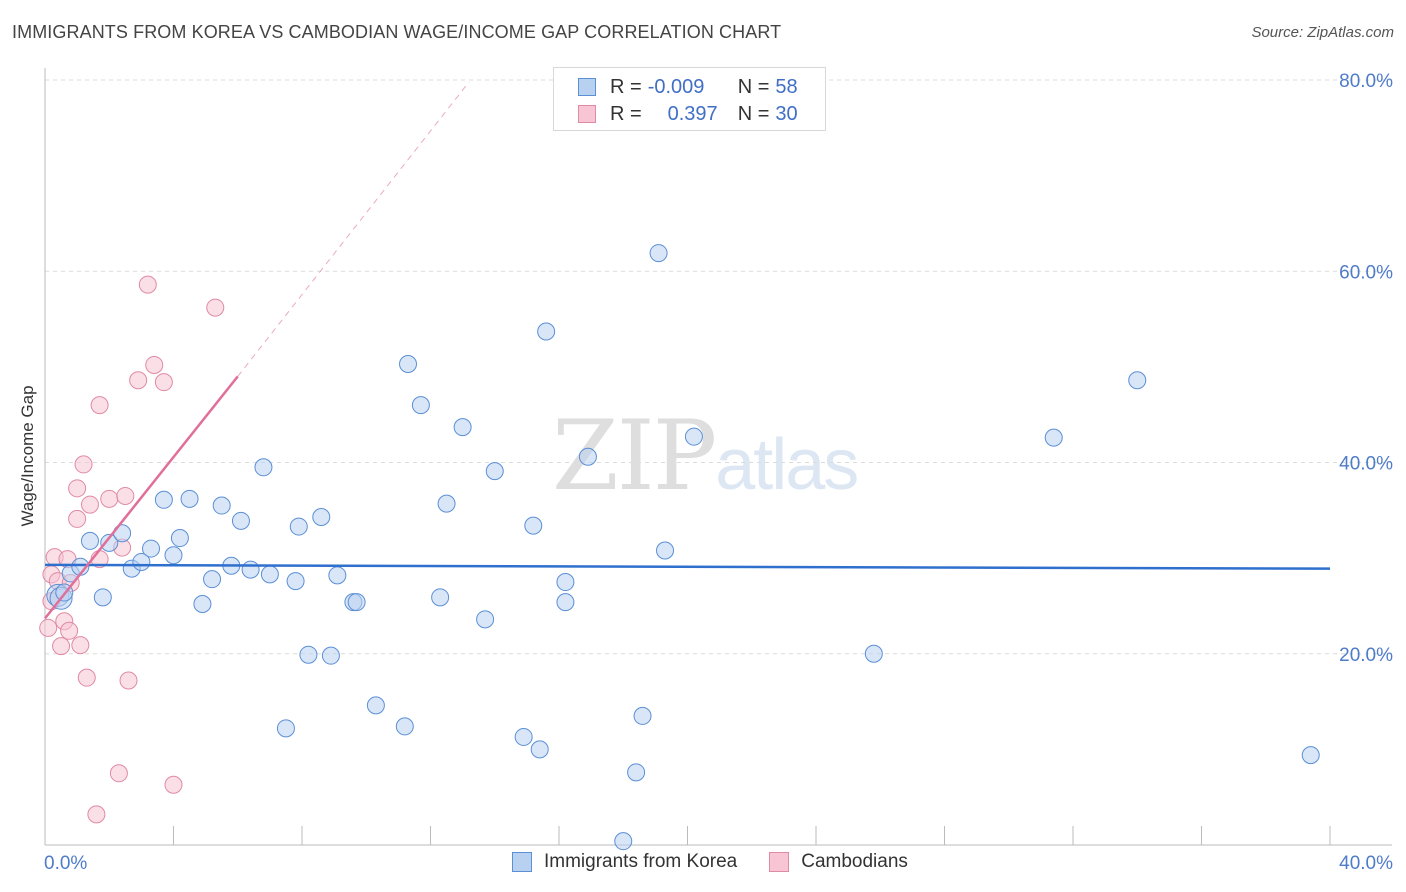 This screenshot has height=892, width=1406. Describe the element at coordinates (1322, 32) in the screenshot. I see `source-label: Source: ZipAtlas.com` at that location.